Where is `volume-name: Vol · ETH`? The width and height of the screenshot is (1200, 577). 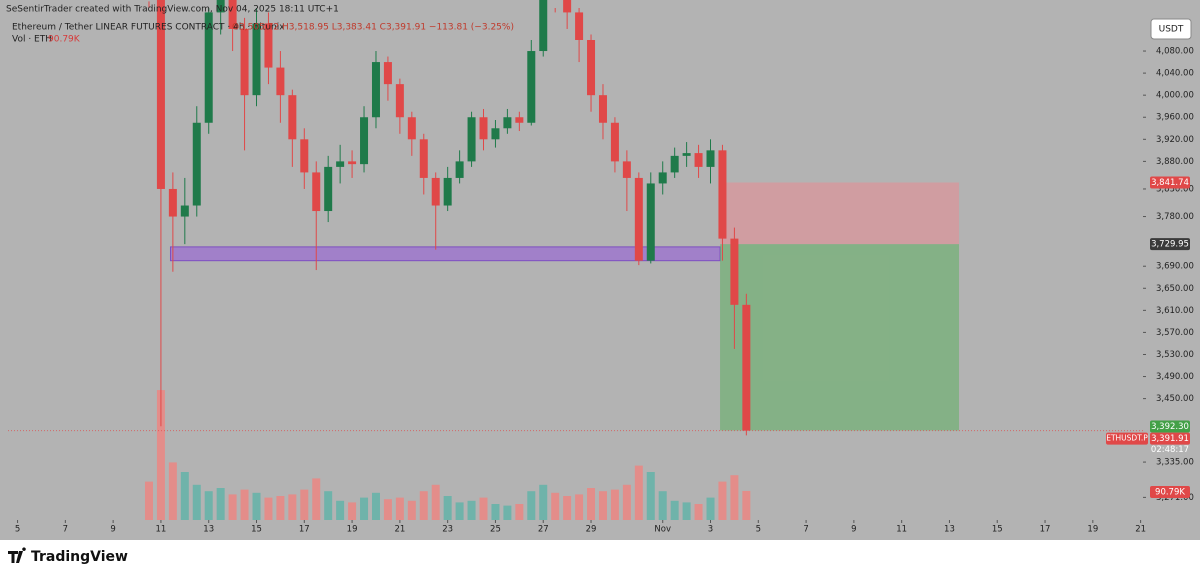 volume-name: Vol · ETH is located at coordinates (32, 40).